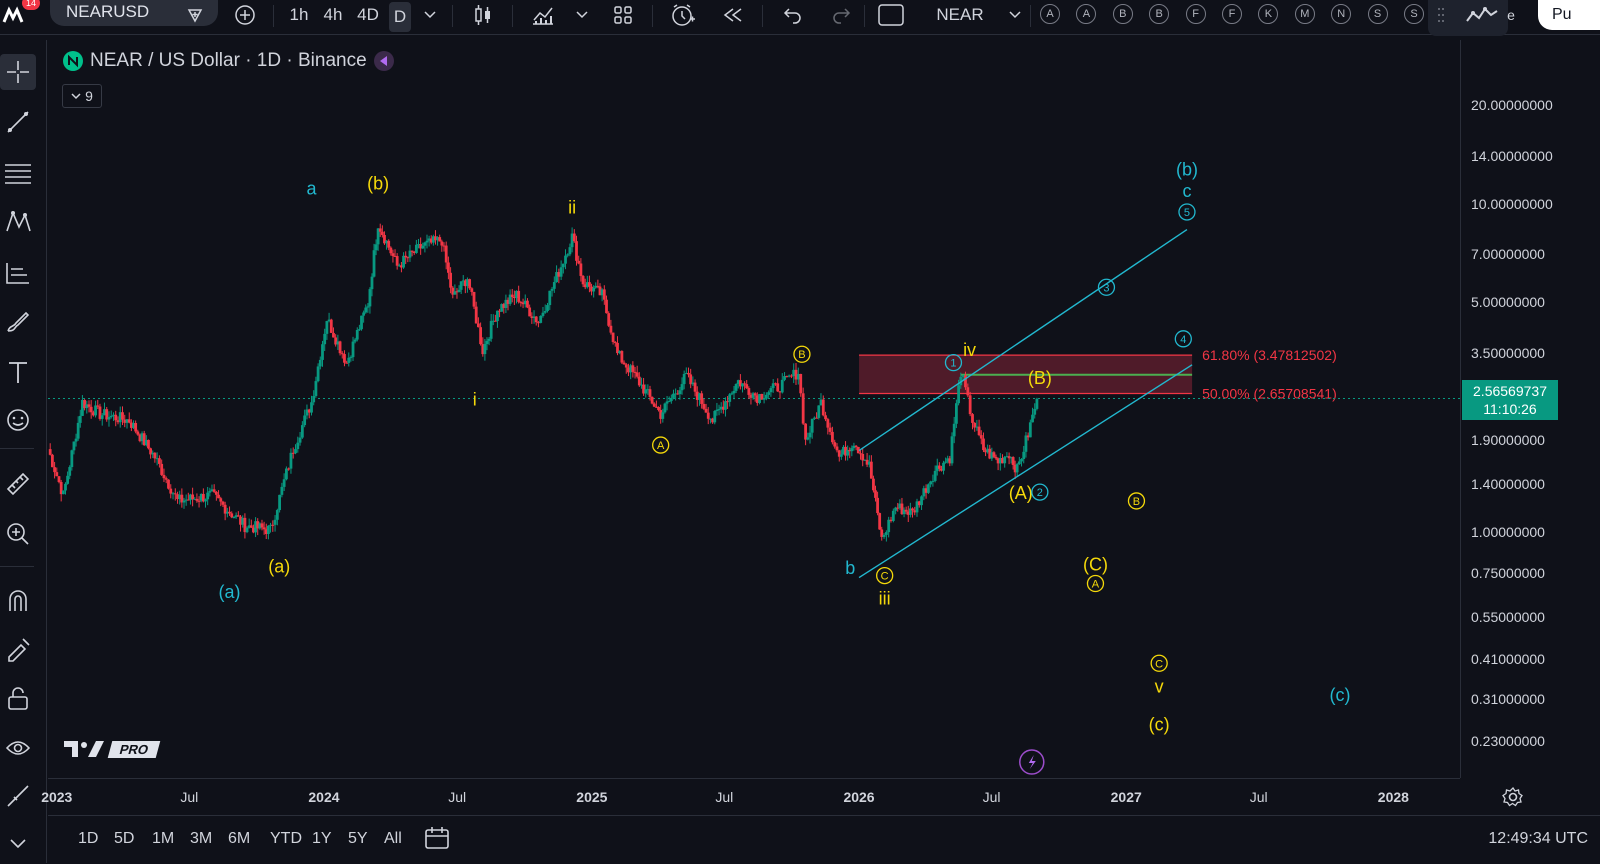 The image size is (1600, 864). What do you see at coordinates (333, 14) in the screenshot?
I see `interval-4h: 4h` at bounding box center [333, 14].